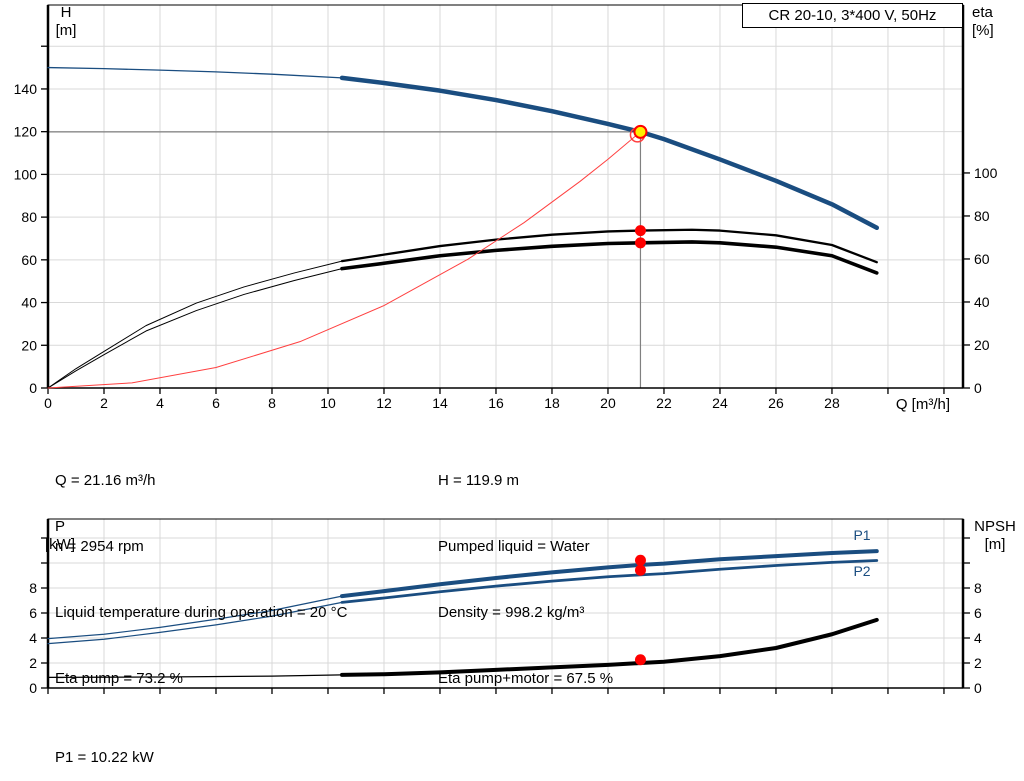 The width and height of the screenshot is (1024, 781). I want to click on info-line-pumped-liquid: Pumped liquid = Water, so click(514, 546).